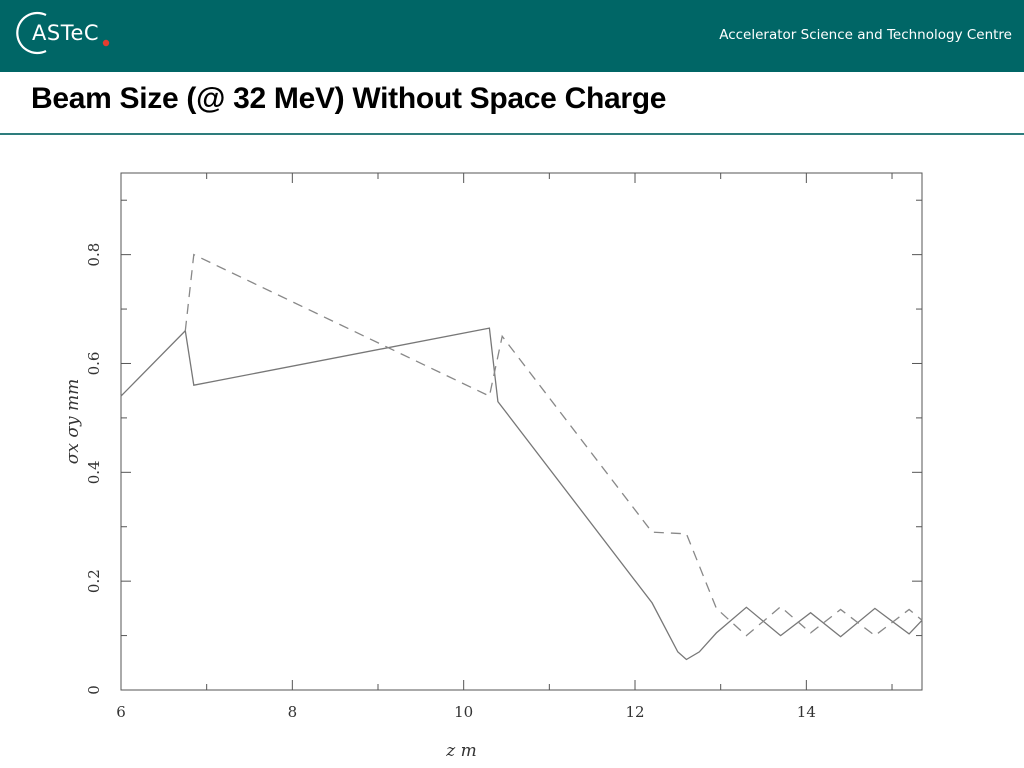  What do you see at coordinates (94, 472) in the screenshot?
I see `y-tick-label: 0.4` at bounding box center [94, 472].